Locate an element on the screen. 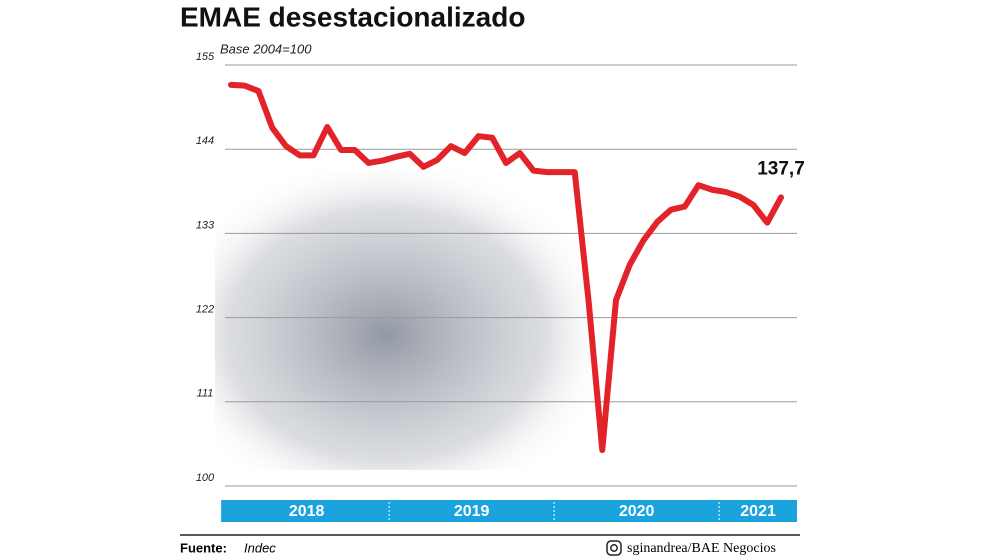 The image size is (992, 558). year-label: 2021 is located at coordinates (758, 511).